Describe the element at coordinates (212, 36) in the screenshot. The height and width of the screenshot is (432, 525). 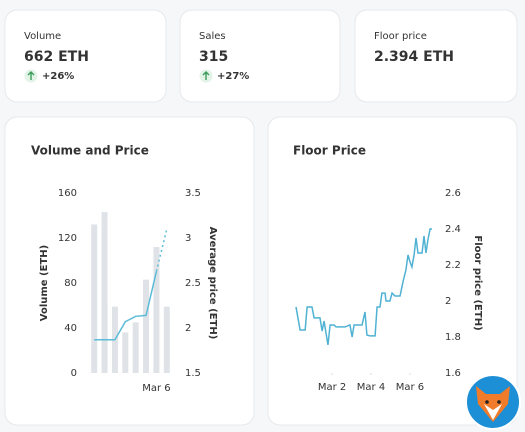
I see `stat-label: Sales` at that location.